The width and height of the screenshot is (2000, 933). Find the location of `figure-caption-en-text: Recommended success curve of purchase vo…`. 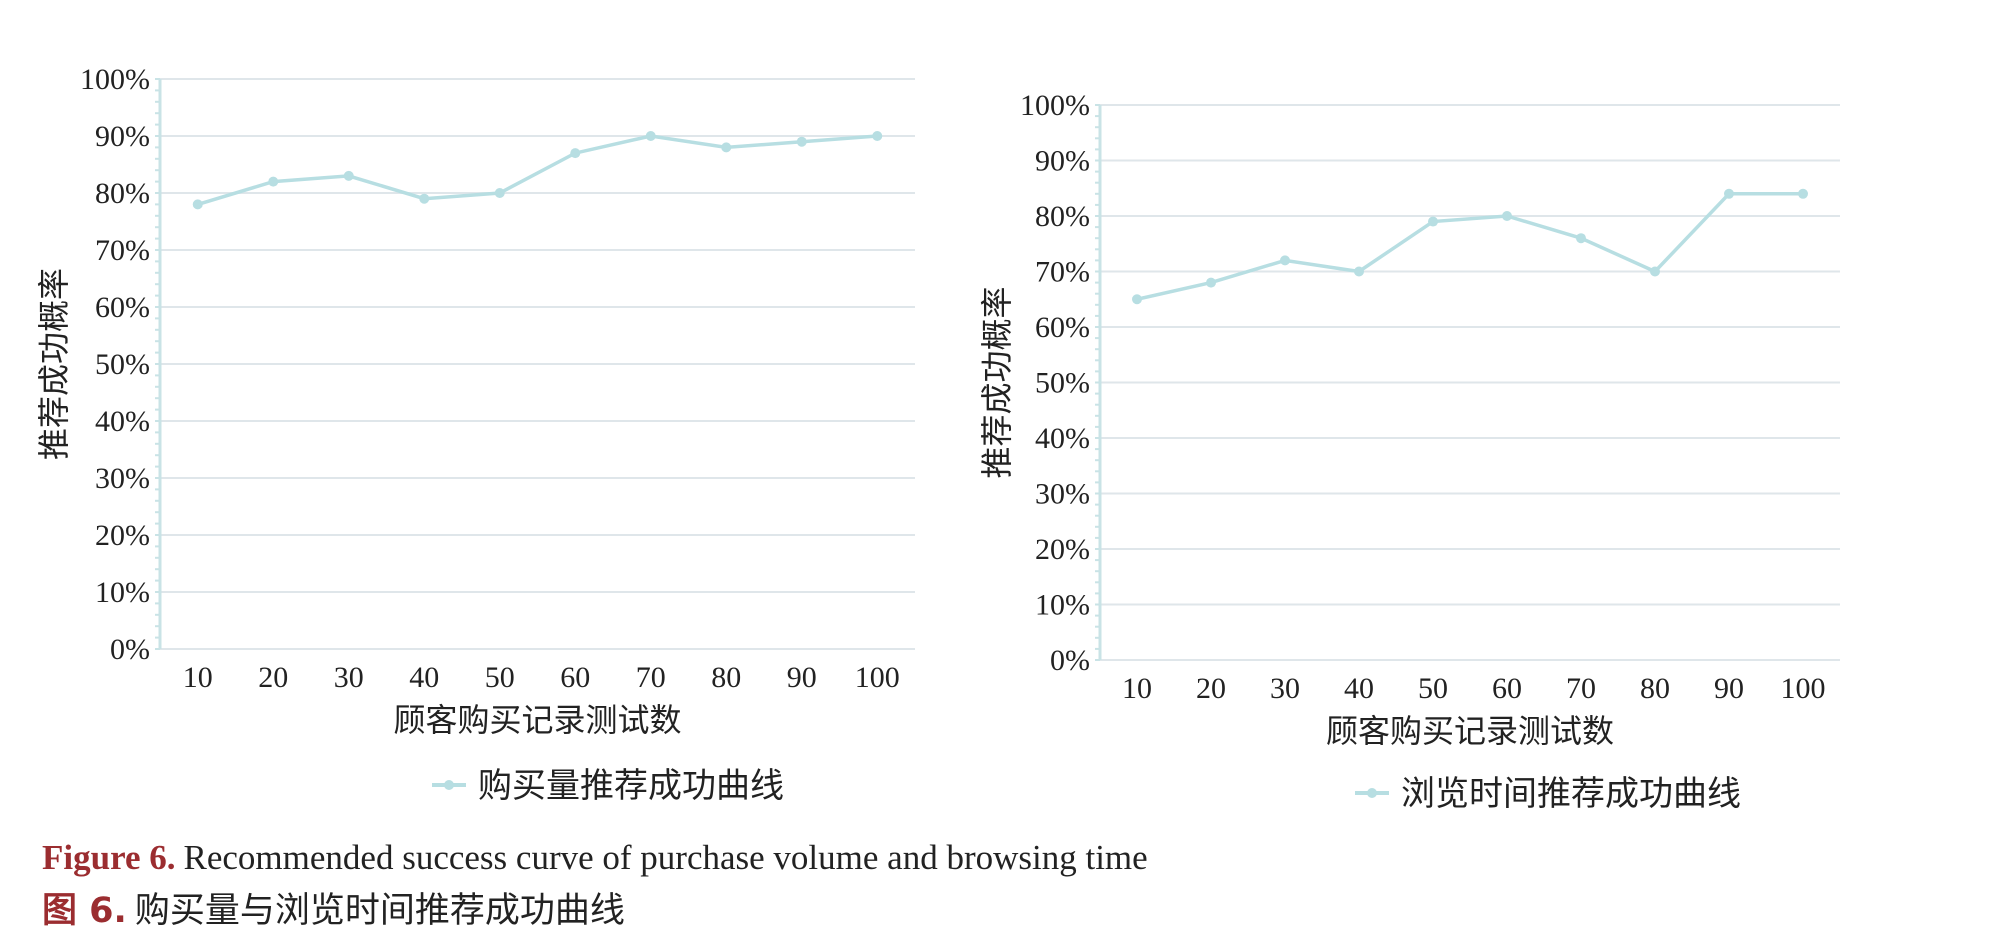

figure-caption-en-text: Recommended success curve of purchase vo… is located at coordinates (665, 857).